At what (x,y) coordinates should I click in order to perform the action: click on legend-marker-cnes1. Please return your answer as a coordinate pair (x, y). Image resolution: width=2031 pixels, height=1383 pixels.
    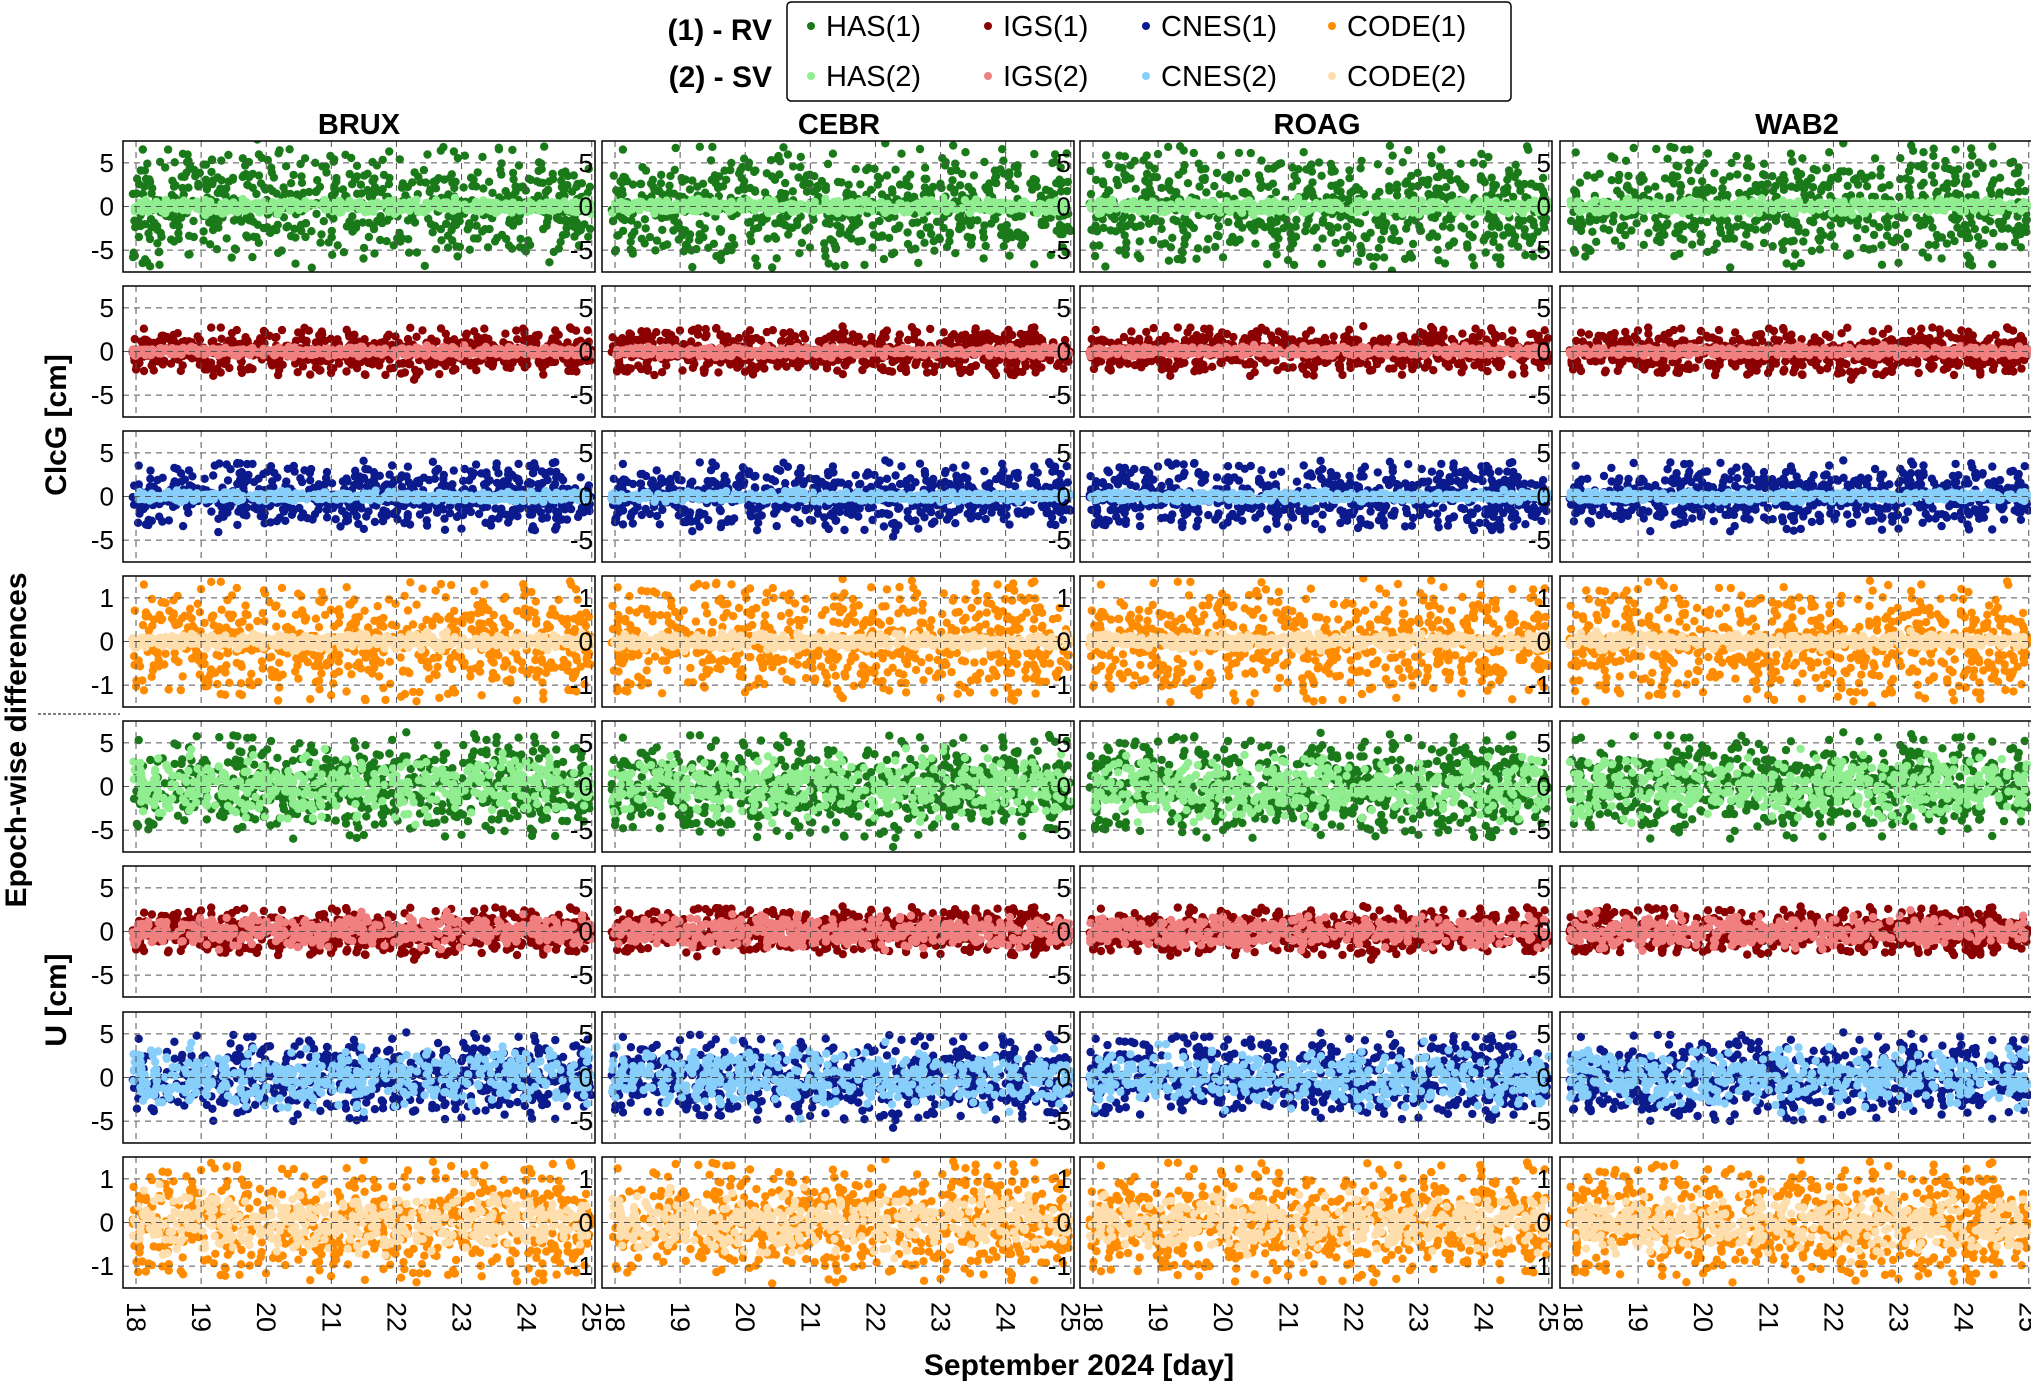
    Looking at the image, I should click on (1146, 26).